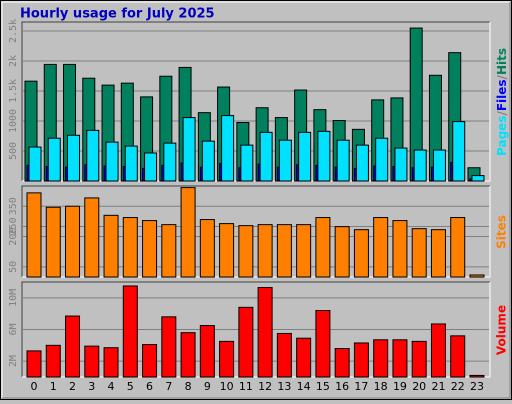 The image size is (512, 404). I want to click on legend-entry: Files, so click(502, 95).